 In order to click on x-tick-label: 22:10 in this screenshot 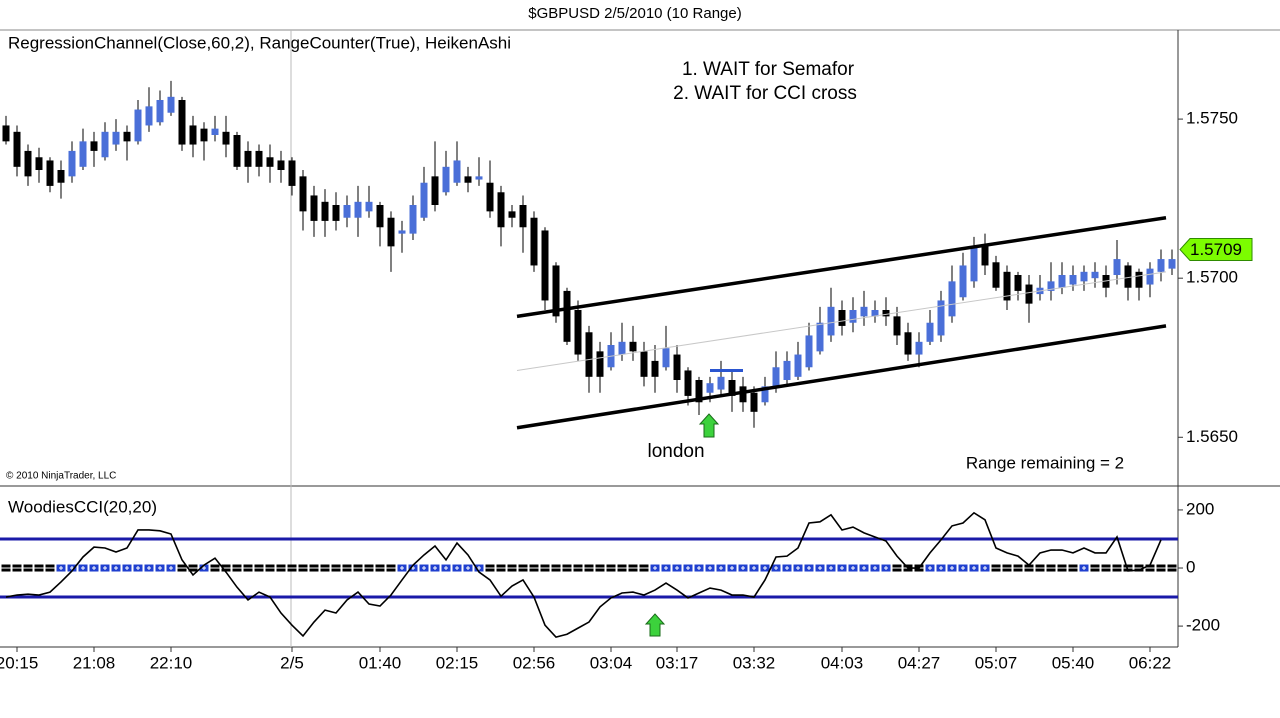, I will do `click(171, 662)`.